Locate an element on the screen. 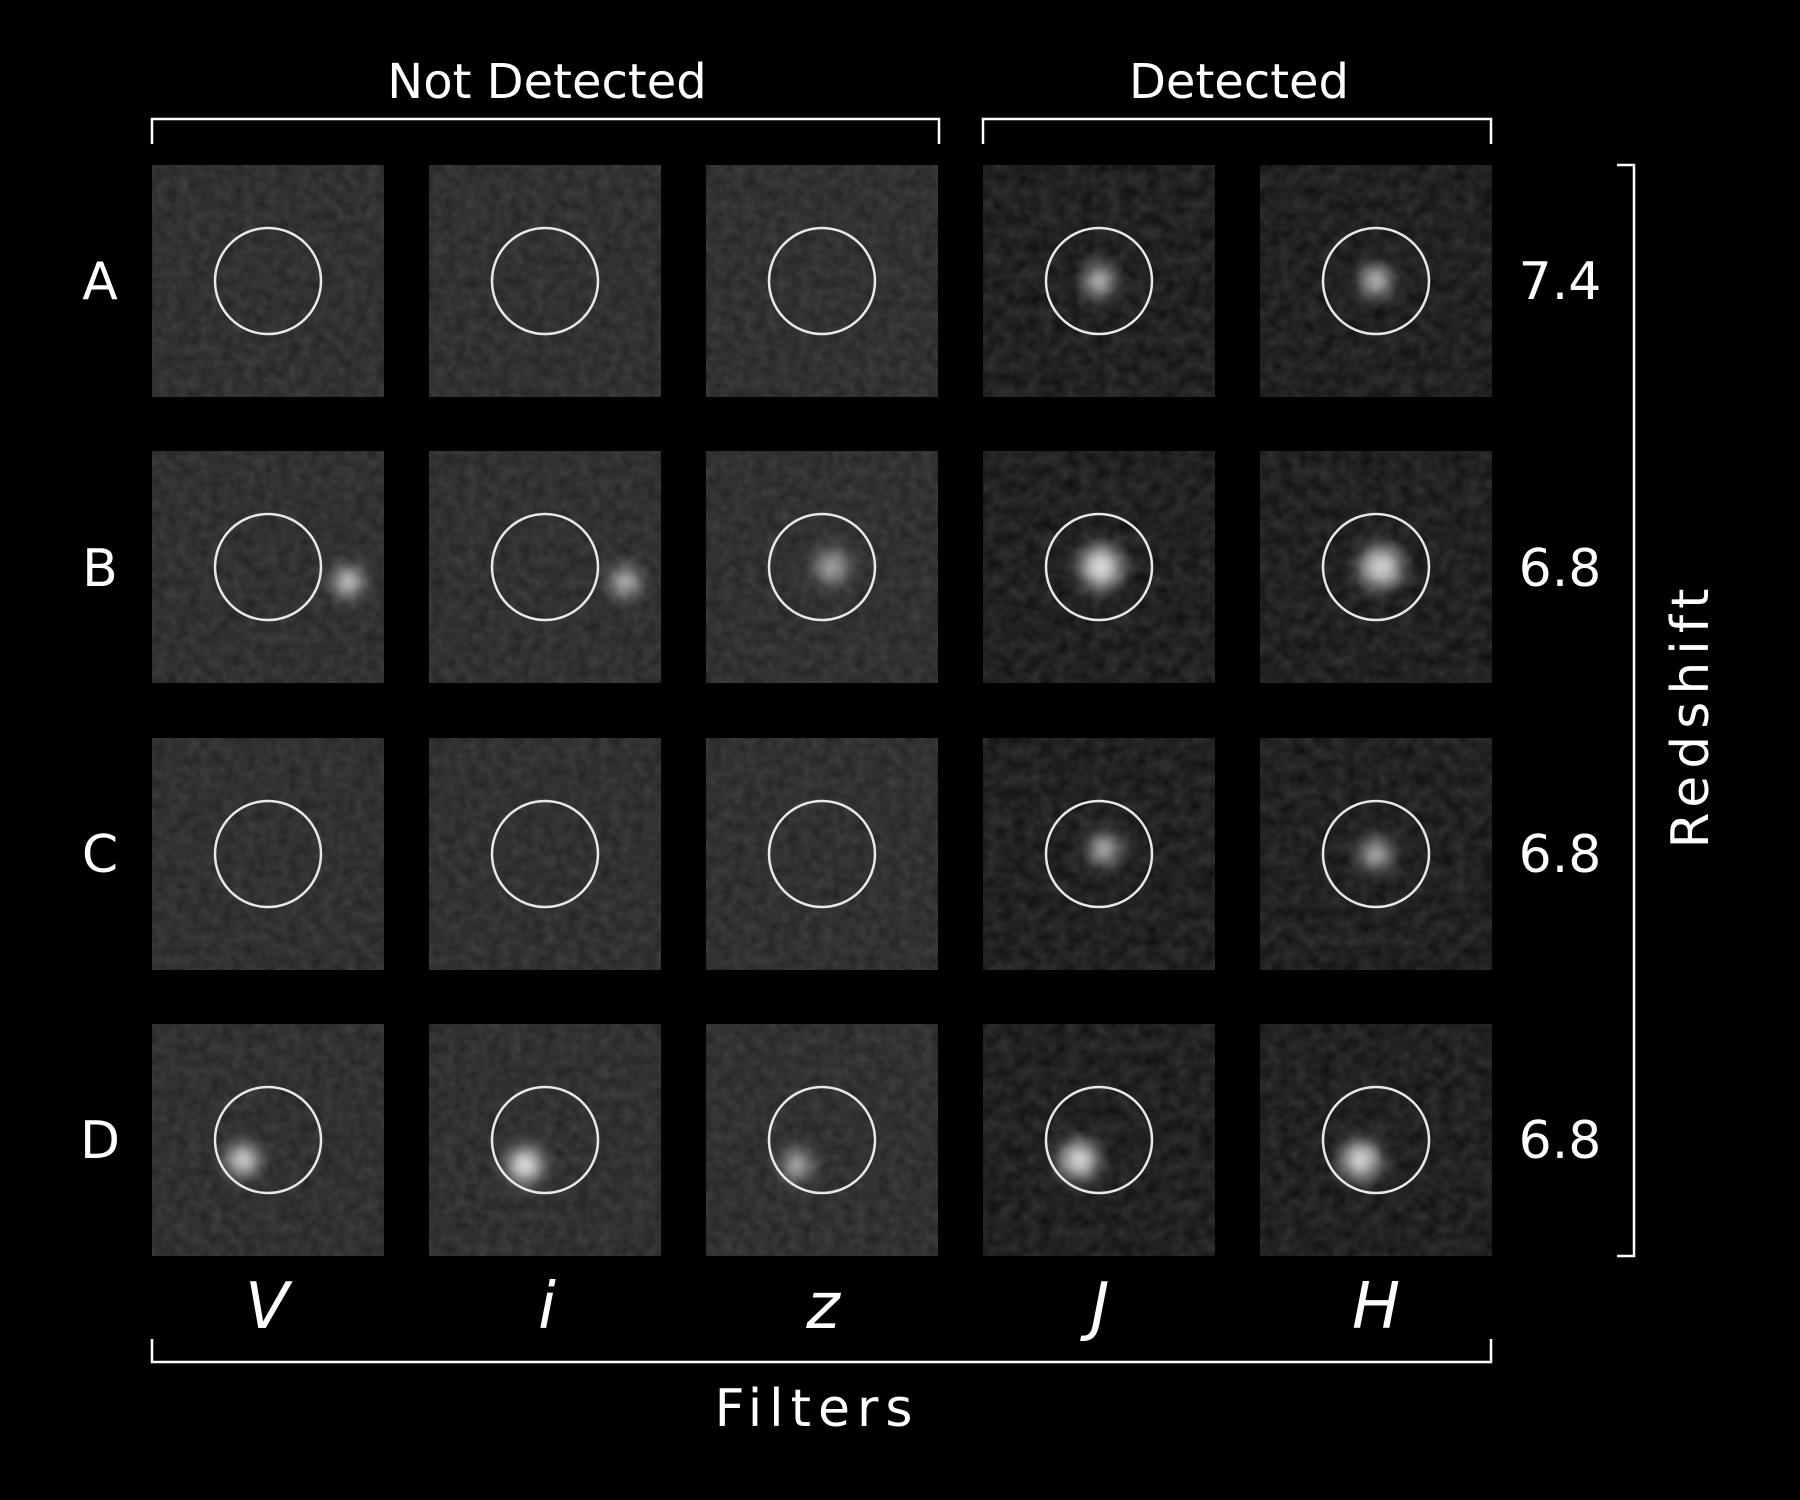  filters-bracket is located at coordinates (821, 1351).